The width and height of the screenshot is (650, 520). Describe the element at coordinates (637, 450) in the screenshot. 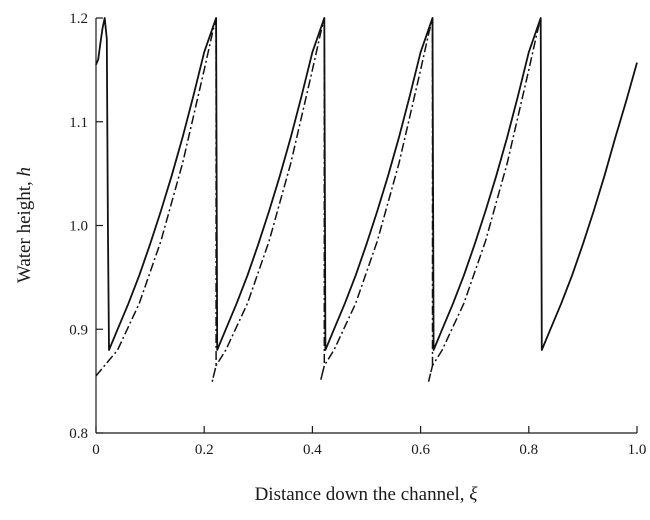

I see `x-tick-label: 1.0` at that location.